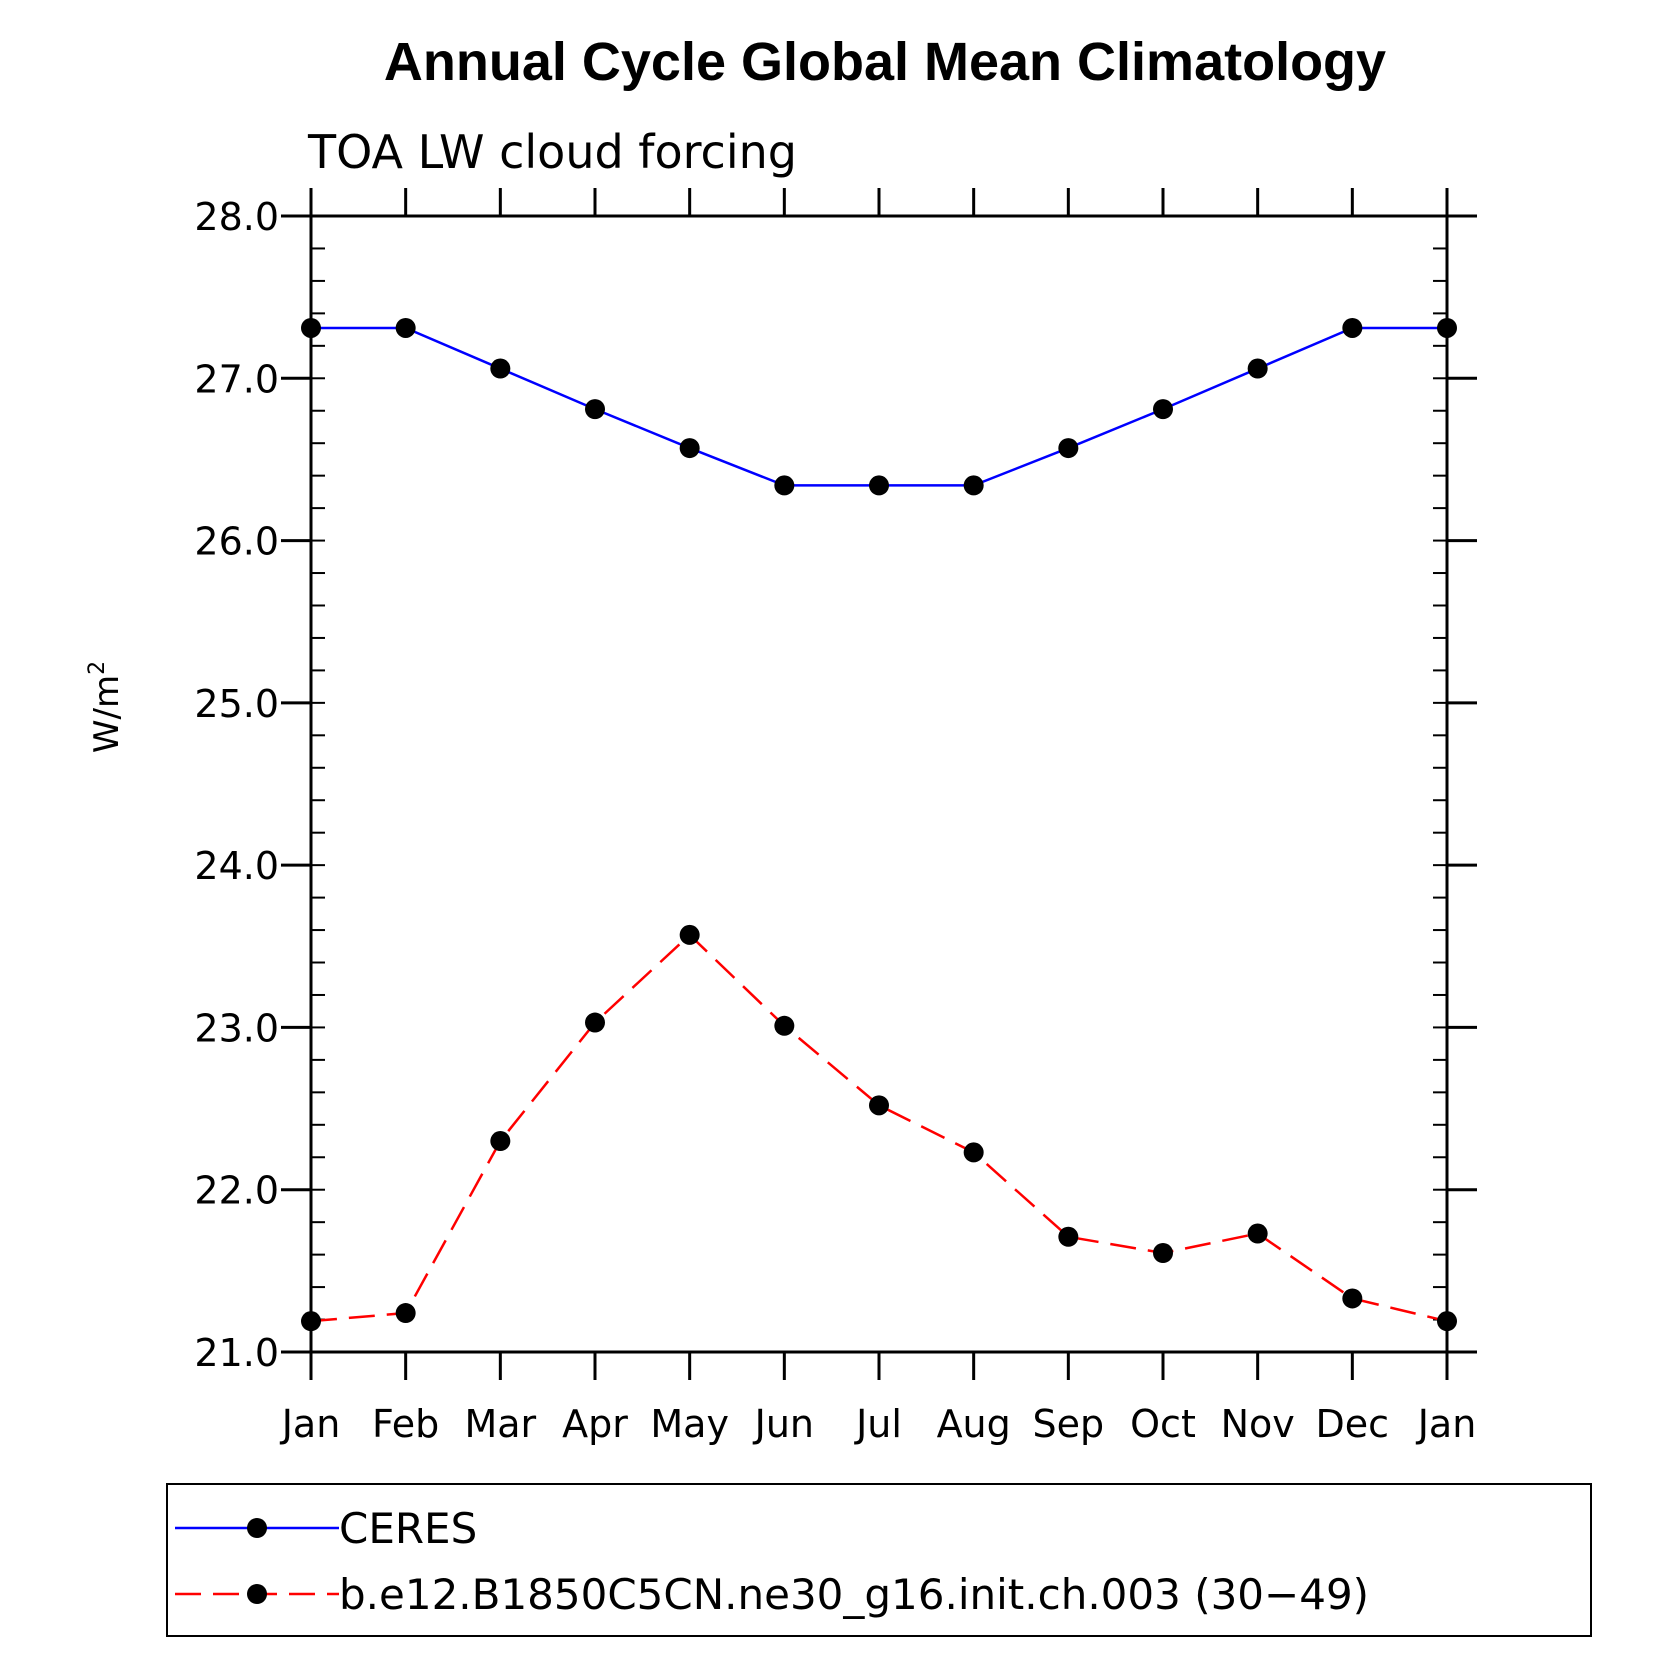 The height and width of the screenshot is (1663, 1663). I want to click on y-axis-label-group: W/m2, so click(106, 707).